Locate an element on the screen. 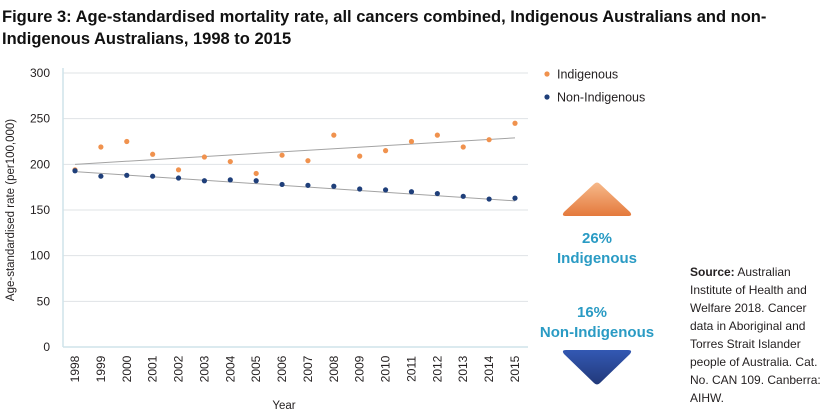 The height and width of the screenshot is (412, 828). data-point-indigenous-2005 is located at coordinates (256, 173).